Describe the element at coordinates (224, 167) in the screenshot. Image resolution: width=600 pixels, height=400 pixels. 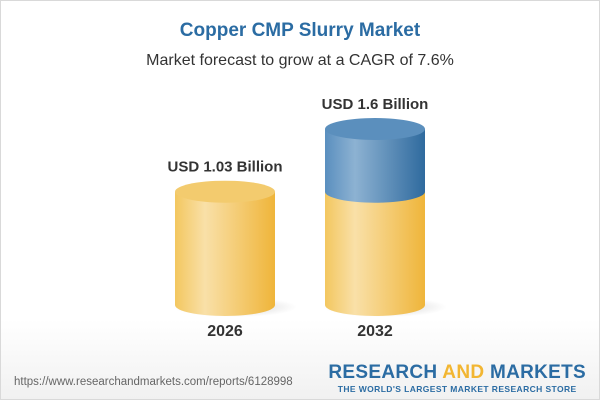
I see `data-label: USD 1.03 Billion` at that location.